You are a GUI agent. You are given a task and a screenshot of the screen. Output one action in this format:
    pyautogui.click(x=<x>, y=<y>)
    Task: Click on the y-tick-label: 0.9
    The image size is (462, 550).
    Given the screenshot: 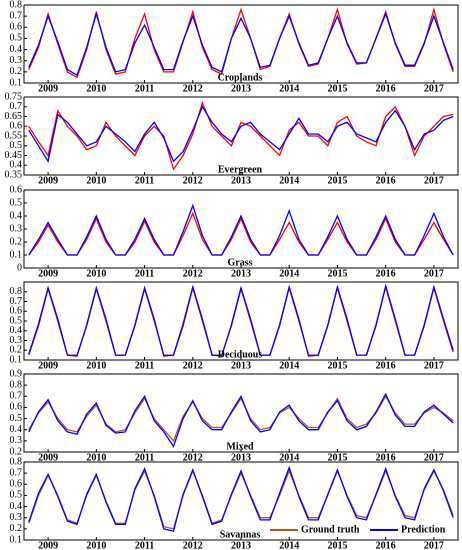 What is the action you would take?
    pyautogui.click(x=16, y=373)
    